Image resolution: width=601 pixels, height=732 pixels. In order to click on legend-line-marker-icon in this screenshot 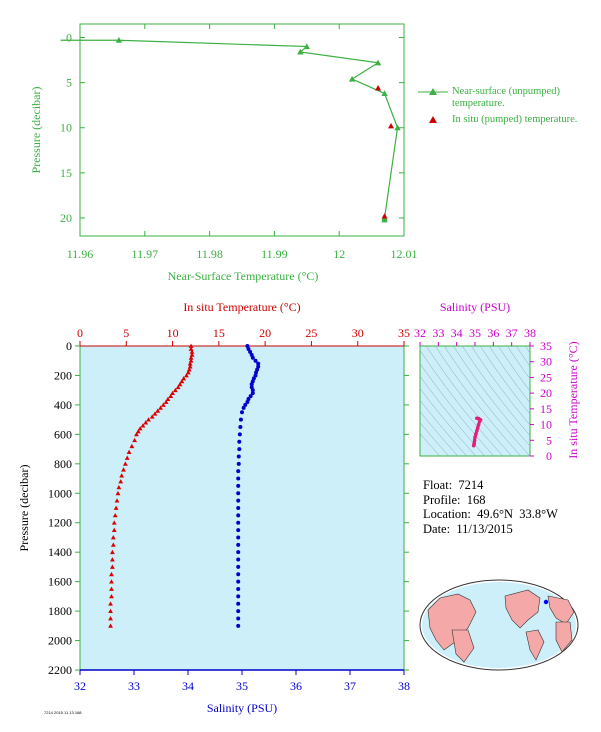, I will do `click(433, 91)`.